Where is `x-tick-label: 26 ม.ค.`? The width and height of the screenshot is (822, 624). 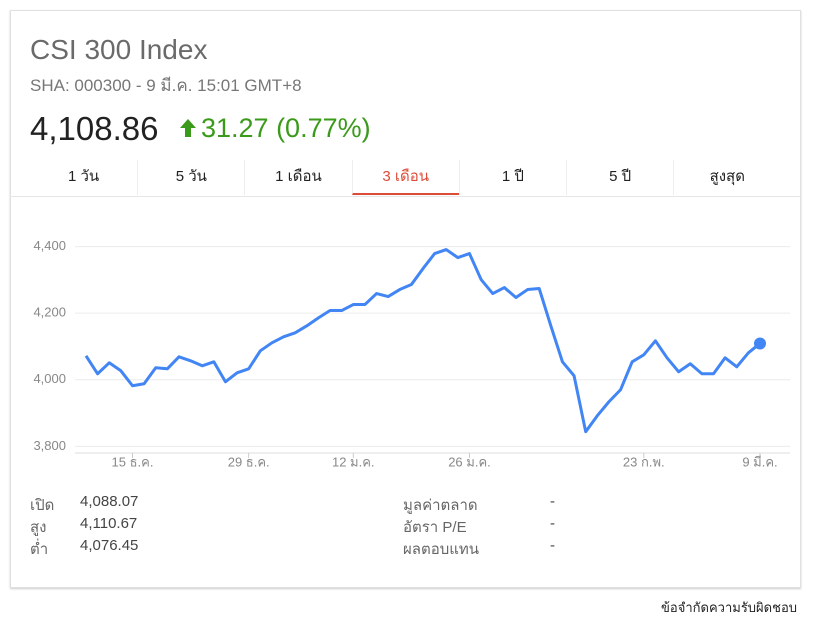
x-tick-label: 26 ม.ค. is located at coordinates (469, 461).